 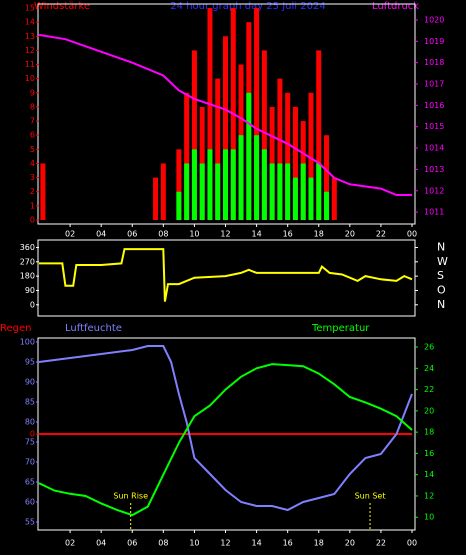 What do you see at coordinates (93, 328) in the screenshot?
I see `humidity-label: Luftfeuchte` at bounding box center [93, 328].